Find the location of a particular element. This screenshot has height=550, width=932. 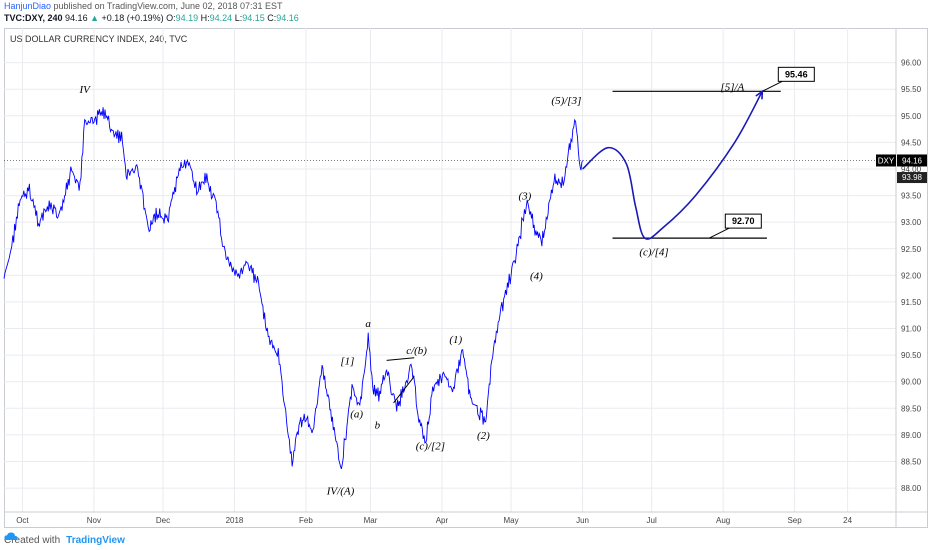

chart-title: US DOLLAR CURRENCY INDEX, 240, TVC is located at coordinates (99, 39).